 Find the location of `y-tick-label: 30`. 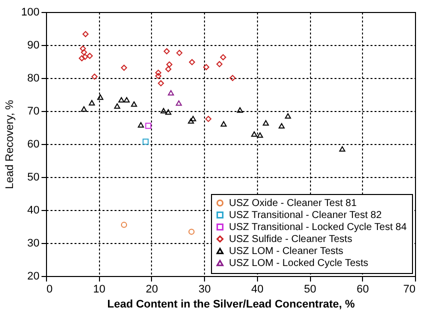

y-tick-label: 30 is located at coordinates (33, 244).